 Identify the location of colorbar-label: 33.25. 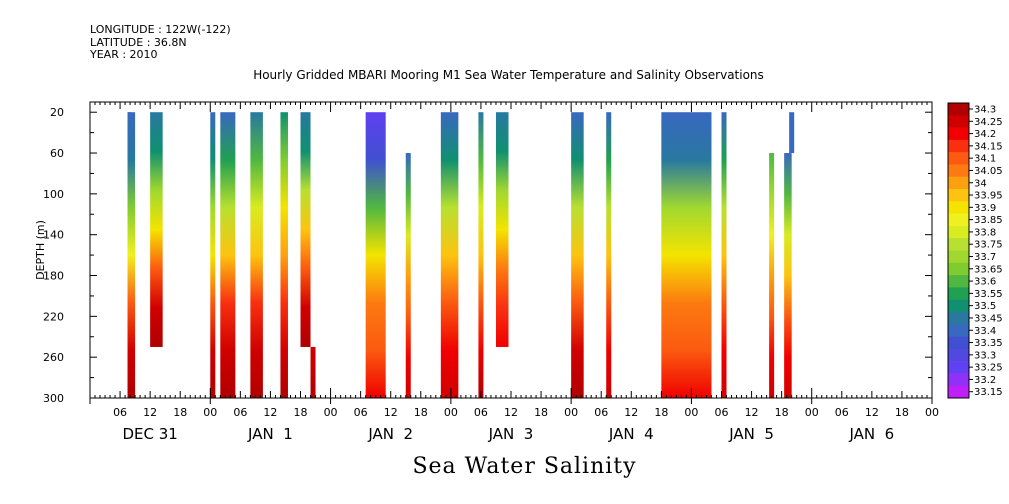
(988, 368).